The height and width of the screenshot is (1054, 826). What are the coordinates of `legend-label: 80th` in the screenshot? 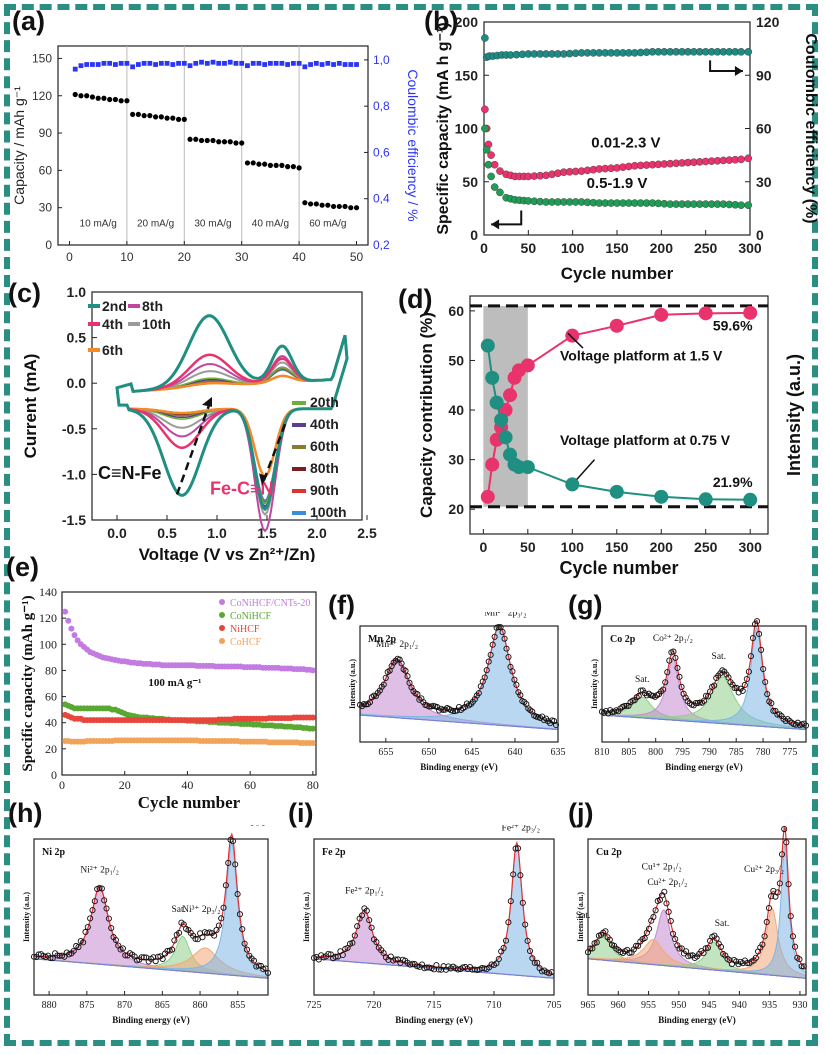 It's located at (324, 468).